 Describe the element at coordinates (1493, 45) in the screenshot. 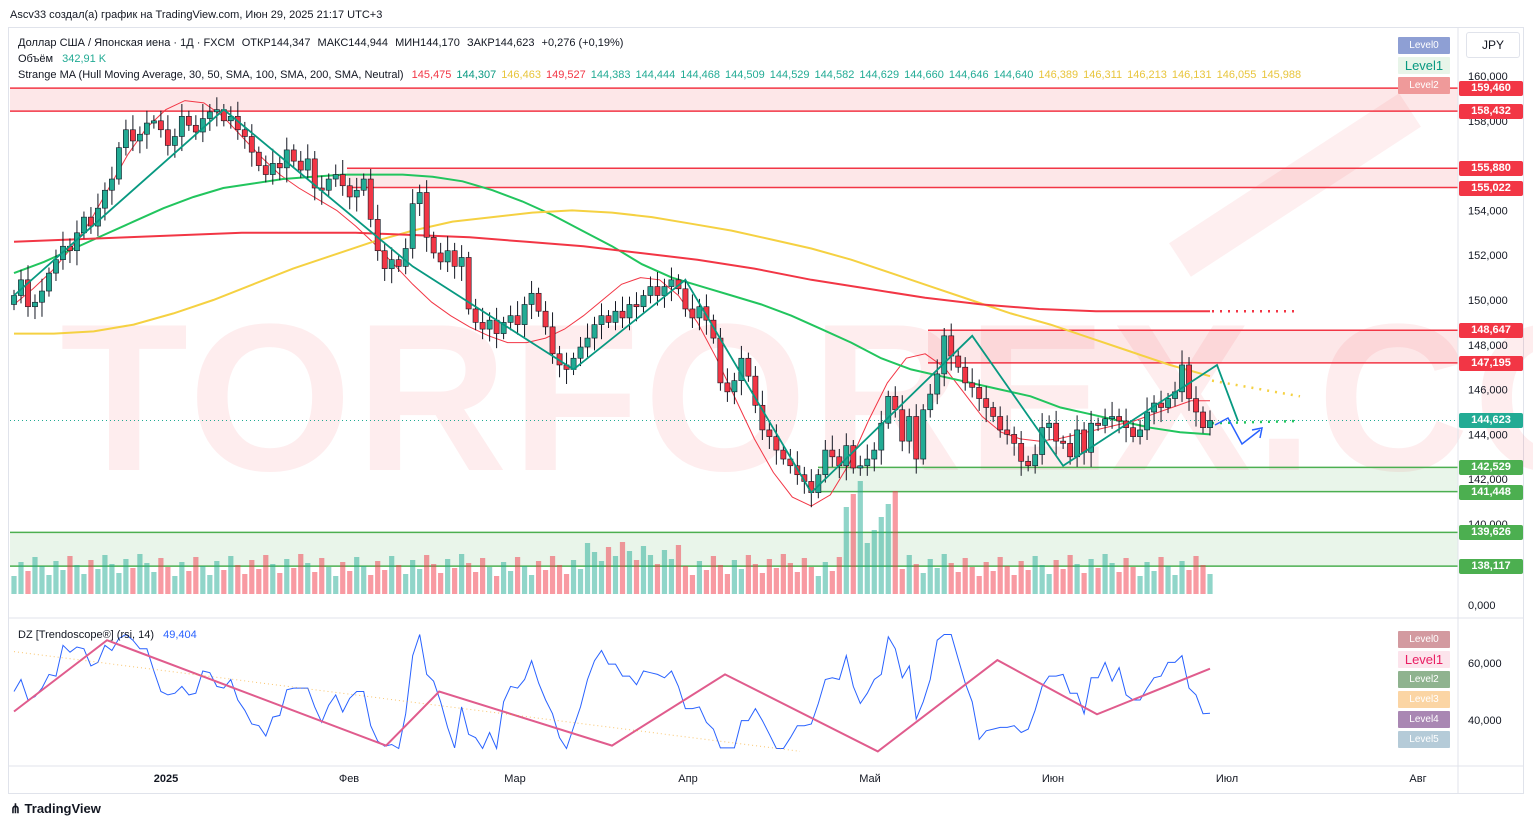

I see `currency-button: JPY` at that location.